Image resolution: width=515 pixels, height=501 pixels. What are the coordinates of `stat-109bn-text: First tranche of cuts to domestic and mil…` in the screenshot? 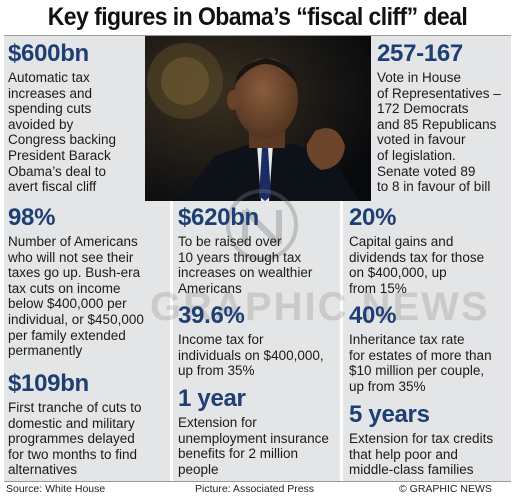 It's located at (75, 439).